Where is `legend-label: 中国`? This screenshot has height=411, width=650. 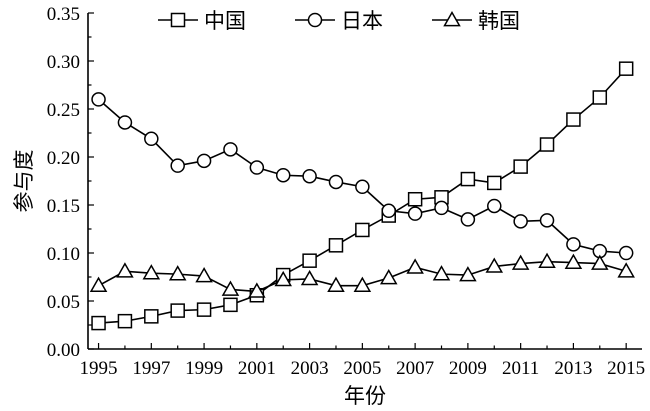
legend-label: 中国 is located at coordinates (225, 21).